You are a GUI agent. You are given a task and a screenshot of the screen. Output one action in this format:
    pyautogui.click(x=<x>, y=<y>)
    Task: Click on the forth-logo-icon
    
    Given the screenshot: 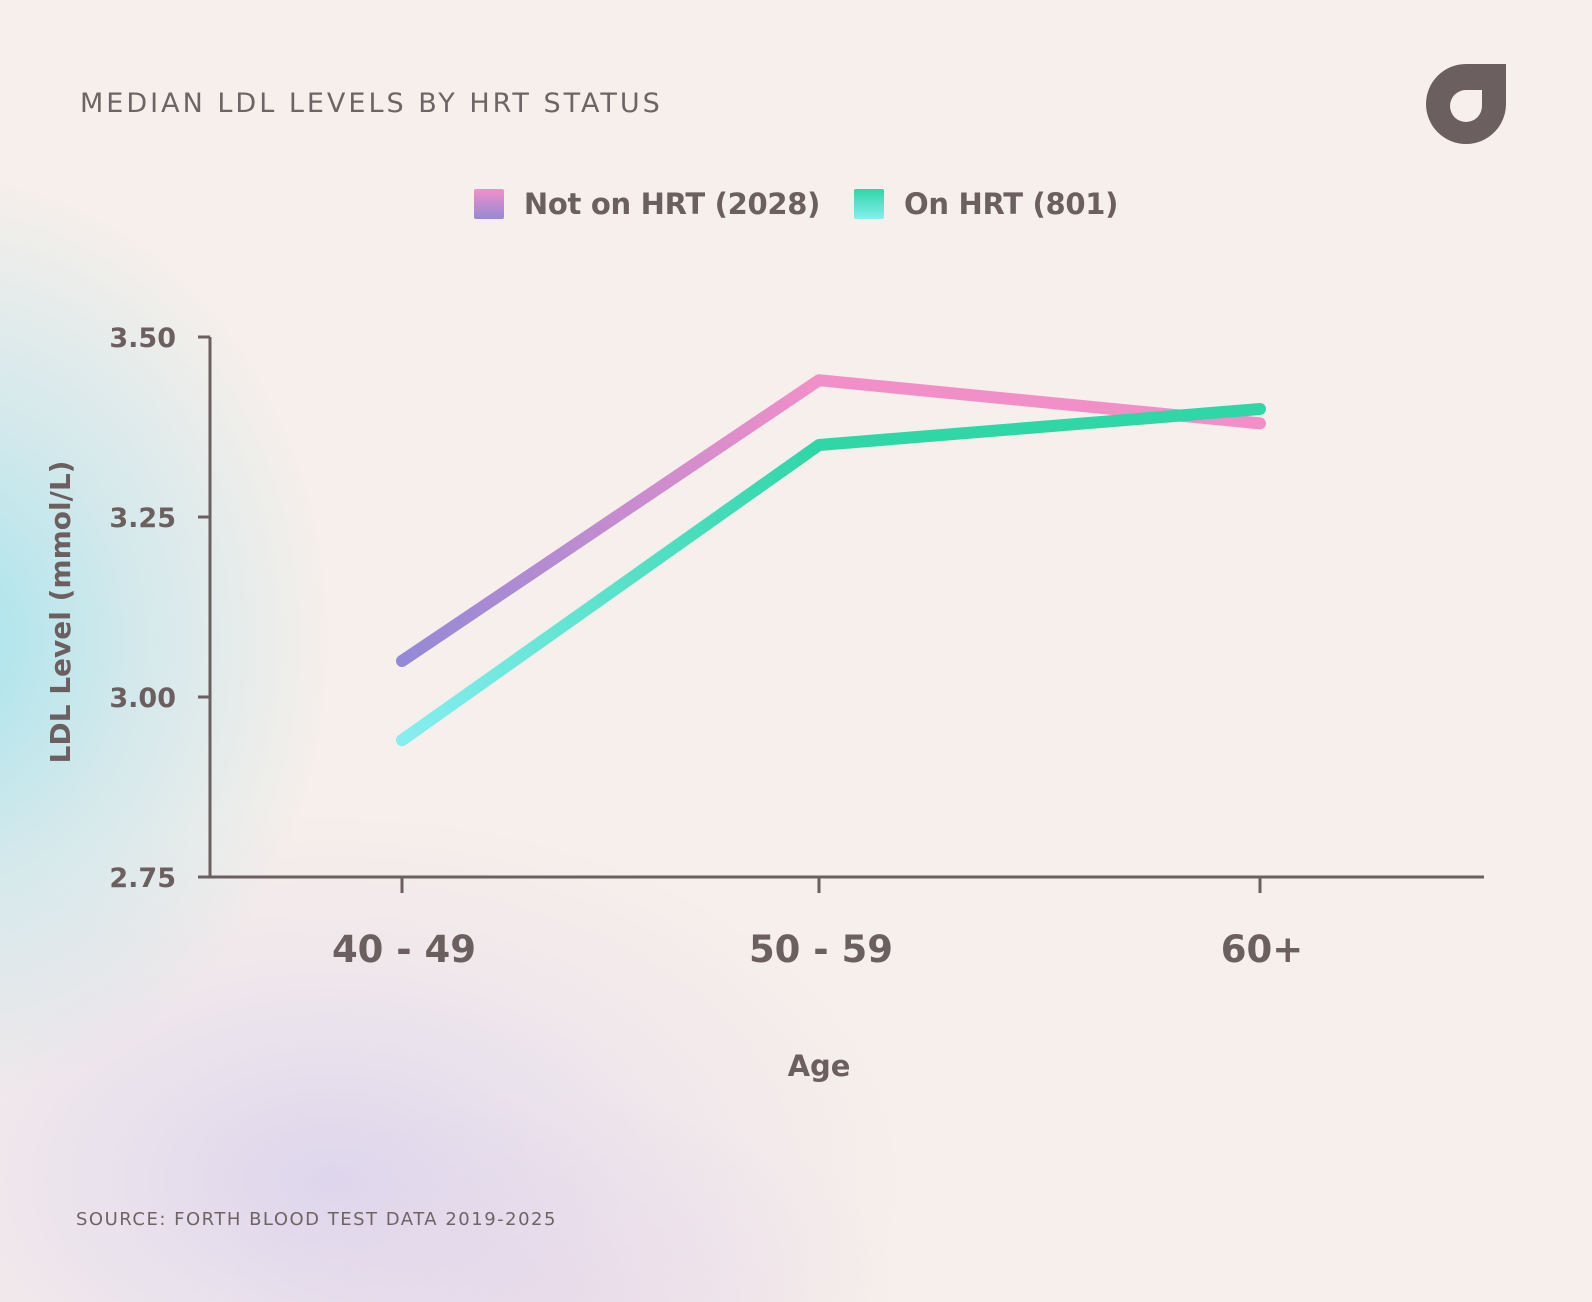 What is the action you would take?
    pyautogui.click(x=1466, y=104)
    